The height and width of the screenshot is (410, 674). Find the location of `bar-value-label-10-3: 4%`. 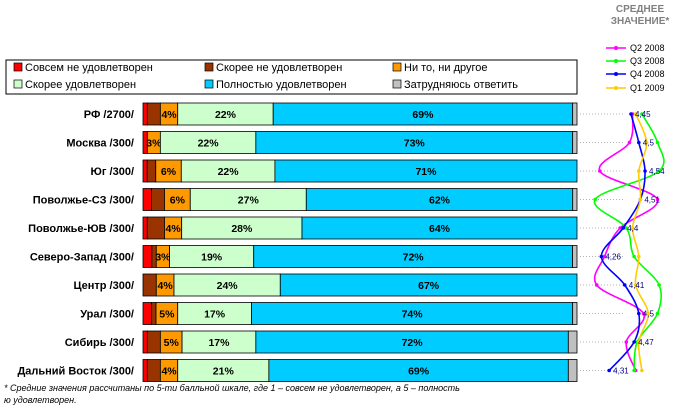

bar-value-label-10-3: 4% is located at coordinates (169, 372).